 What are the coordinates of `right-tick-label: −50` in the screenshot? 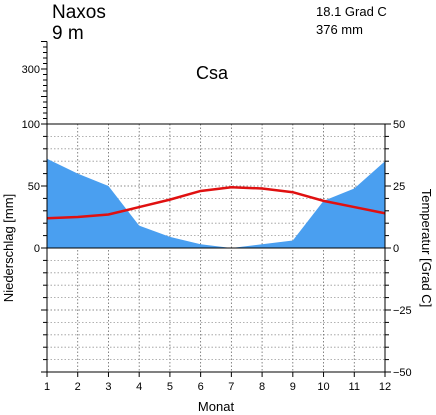 It's located at (402, 373).